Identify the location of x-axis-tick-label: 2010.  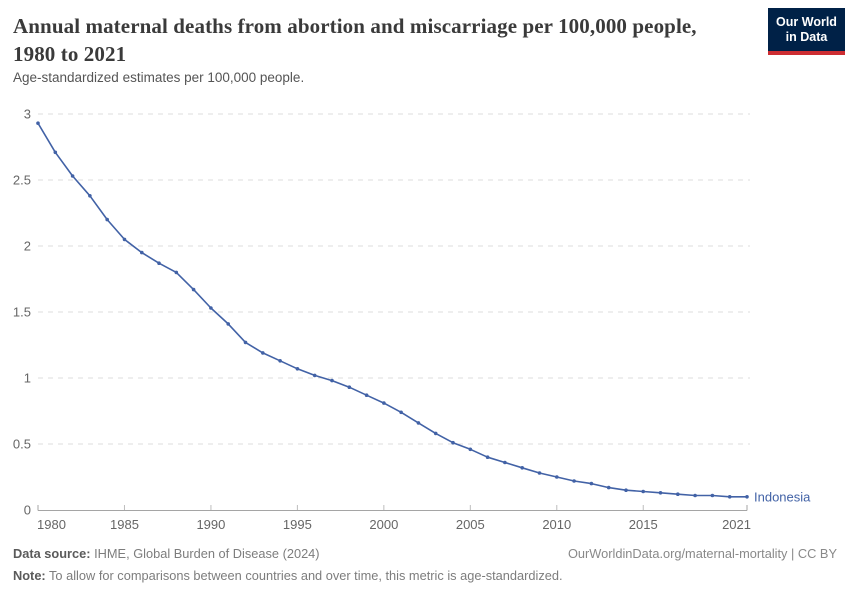
(556, 524).